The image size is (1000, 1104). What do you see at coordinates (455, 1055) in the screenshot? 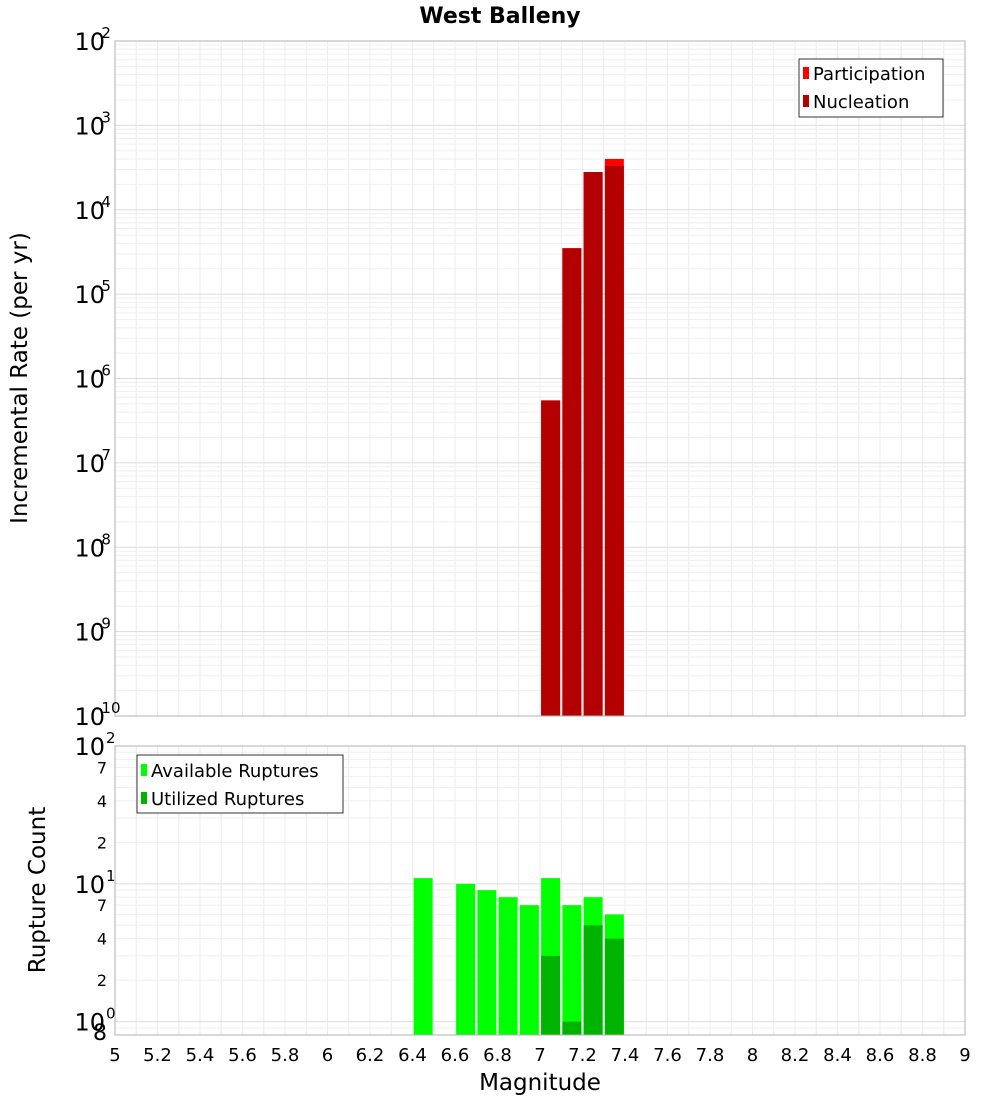
I see `x-tick-label: 6.6` at bounding box center [455, 1055].